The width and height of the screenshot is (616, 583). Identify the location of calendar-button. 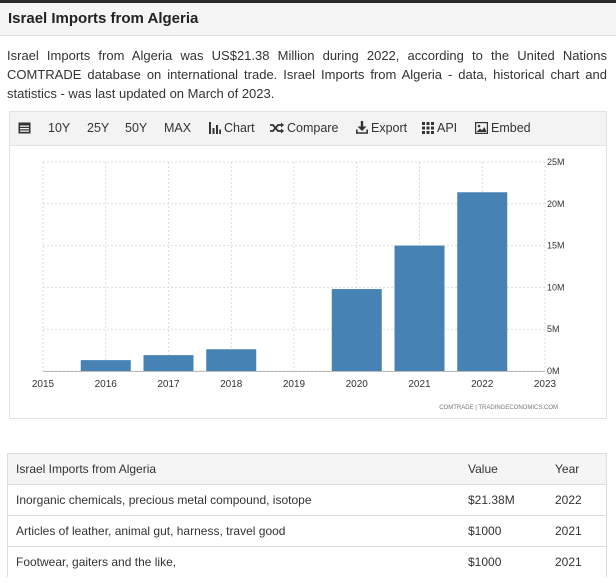
(26, 128).